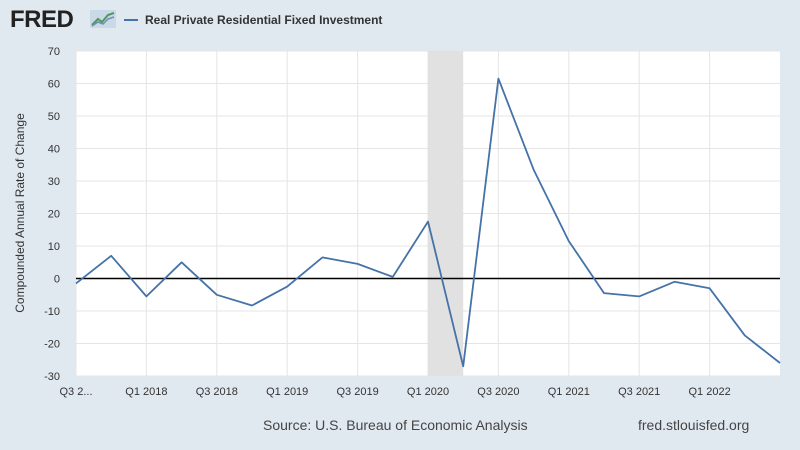  What do you see at coordinates (131, 20) in the screenshot?
I see `legend-swatch` at bounding box center [131, 20].